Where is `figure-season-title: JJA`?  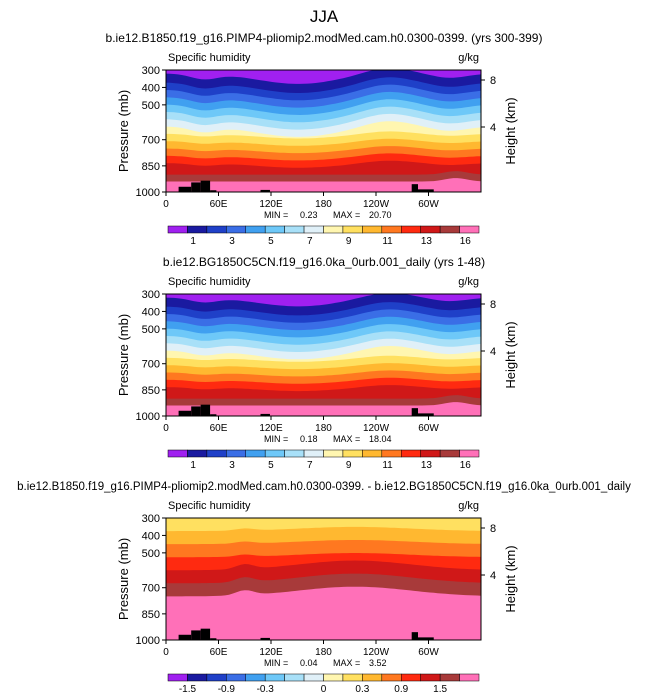
figure-season-title: JJA is located at coordinates (324, 16).